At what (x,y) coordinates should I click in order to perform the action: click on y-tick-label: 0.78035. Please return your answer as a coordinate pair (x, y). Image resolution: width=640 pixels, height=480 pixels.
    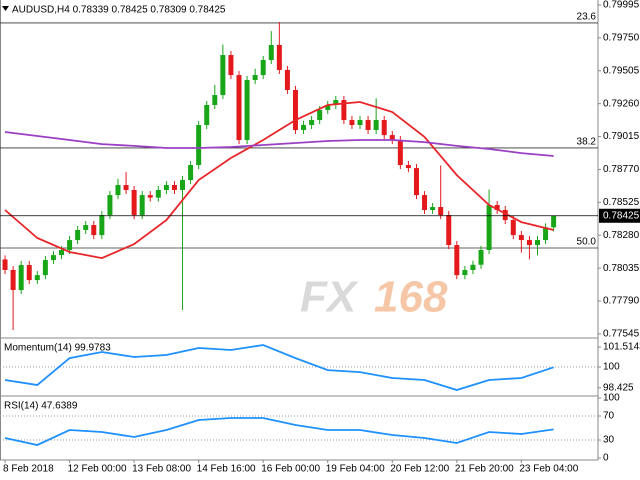
    Looking at the image, I should click on (621, 268).